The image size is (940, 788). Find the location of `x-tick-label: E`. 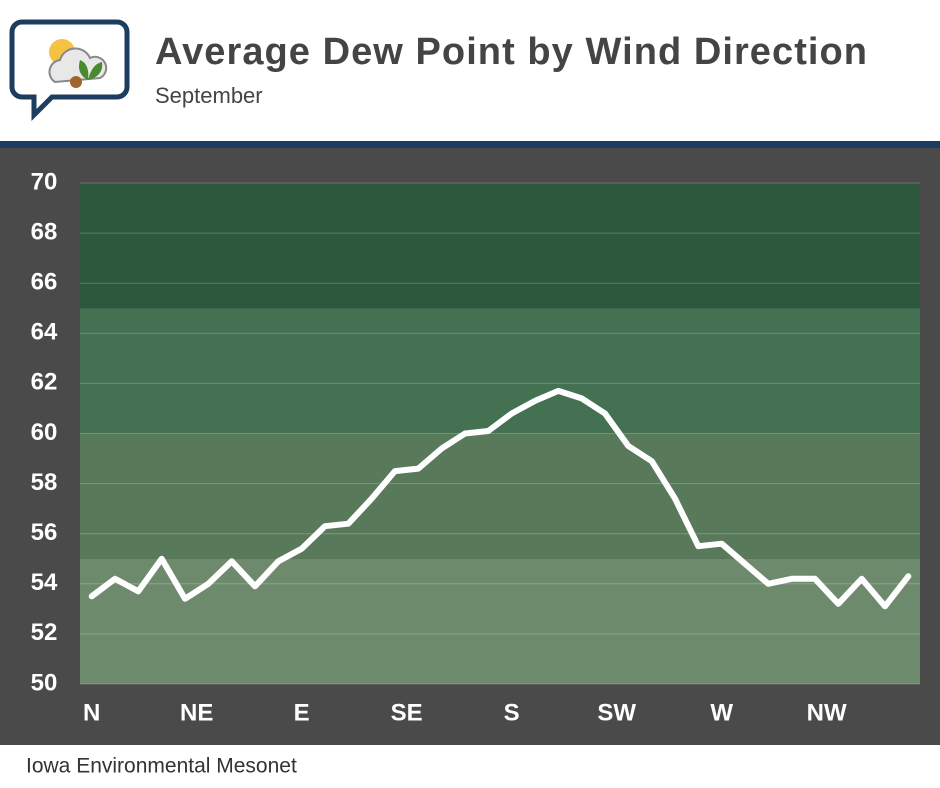

x-tick-label: E is located at coordinates (302, 712).